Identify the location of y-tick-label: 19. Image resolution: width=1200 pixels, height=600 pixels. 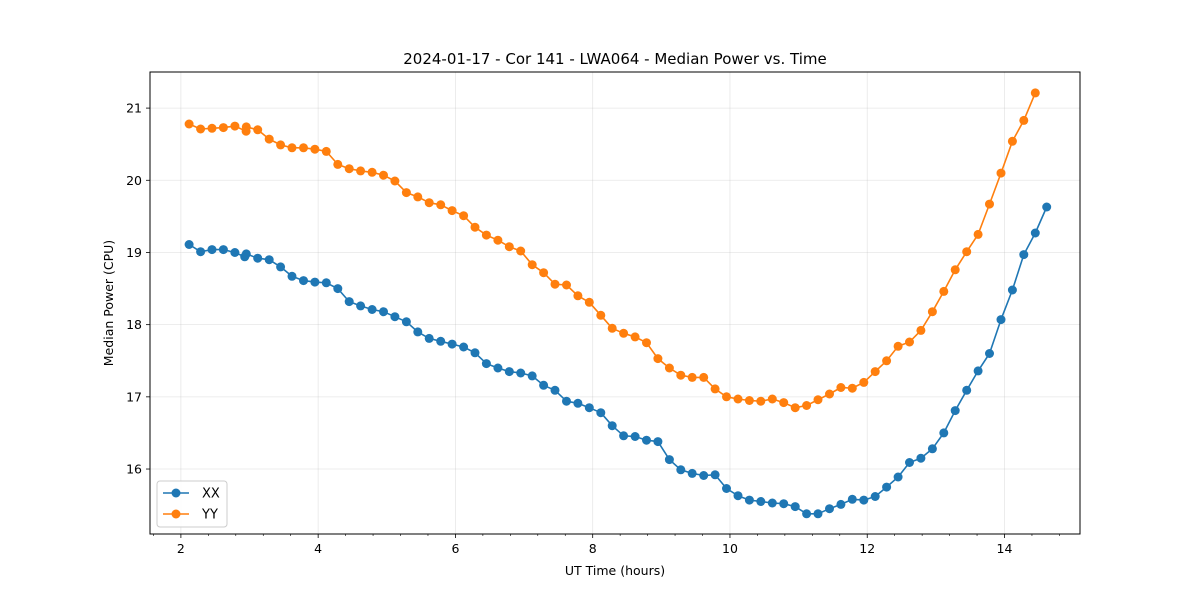
(134, 252).